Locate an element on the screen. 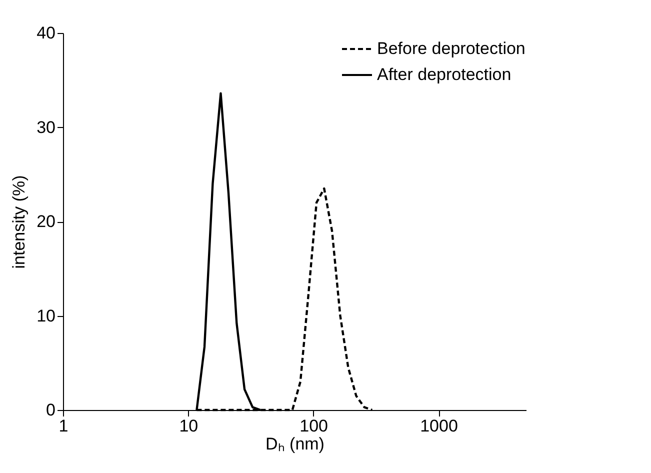 This screenshot has height=473, width=651. y-tick-label: 0 is located at coordinates (51, 410).